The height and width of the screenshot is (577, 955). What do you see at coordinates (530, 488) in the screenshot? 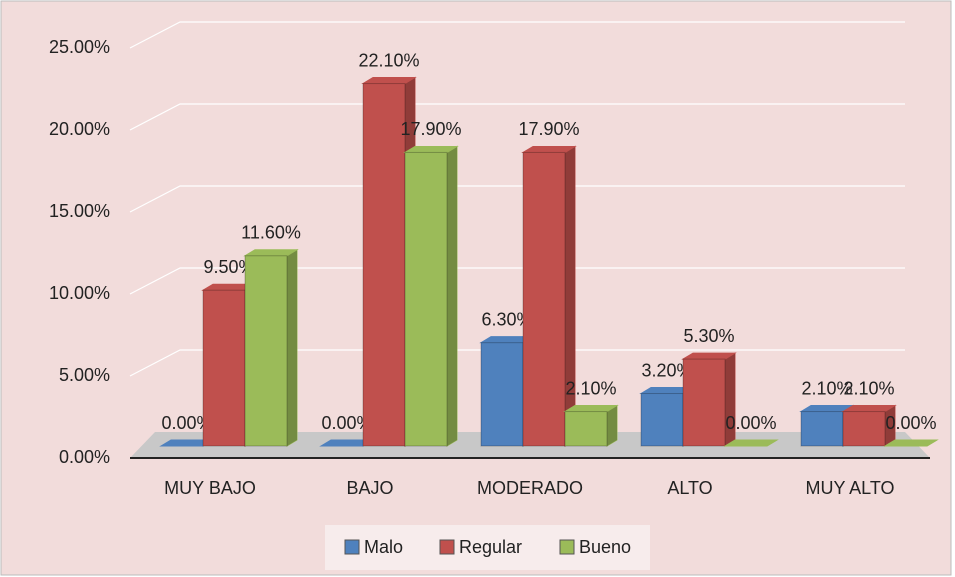
I see `x-tick-label: MODERADO` at bounding box center [530, 488].